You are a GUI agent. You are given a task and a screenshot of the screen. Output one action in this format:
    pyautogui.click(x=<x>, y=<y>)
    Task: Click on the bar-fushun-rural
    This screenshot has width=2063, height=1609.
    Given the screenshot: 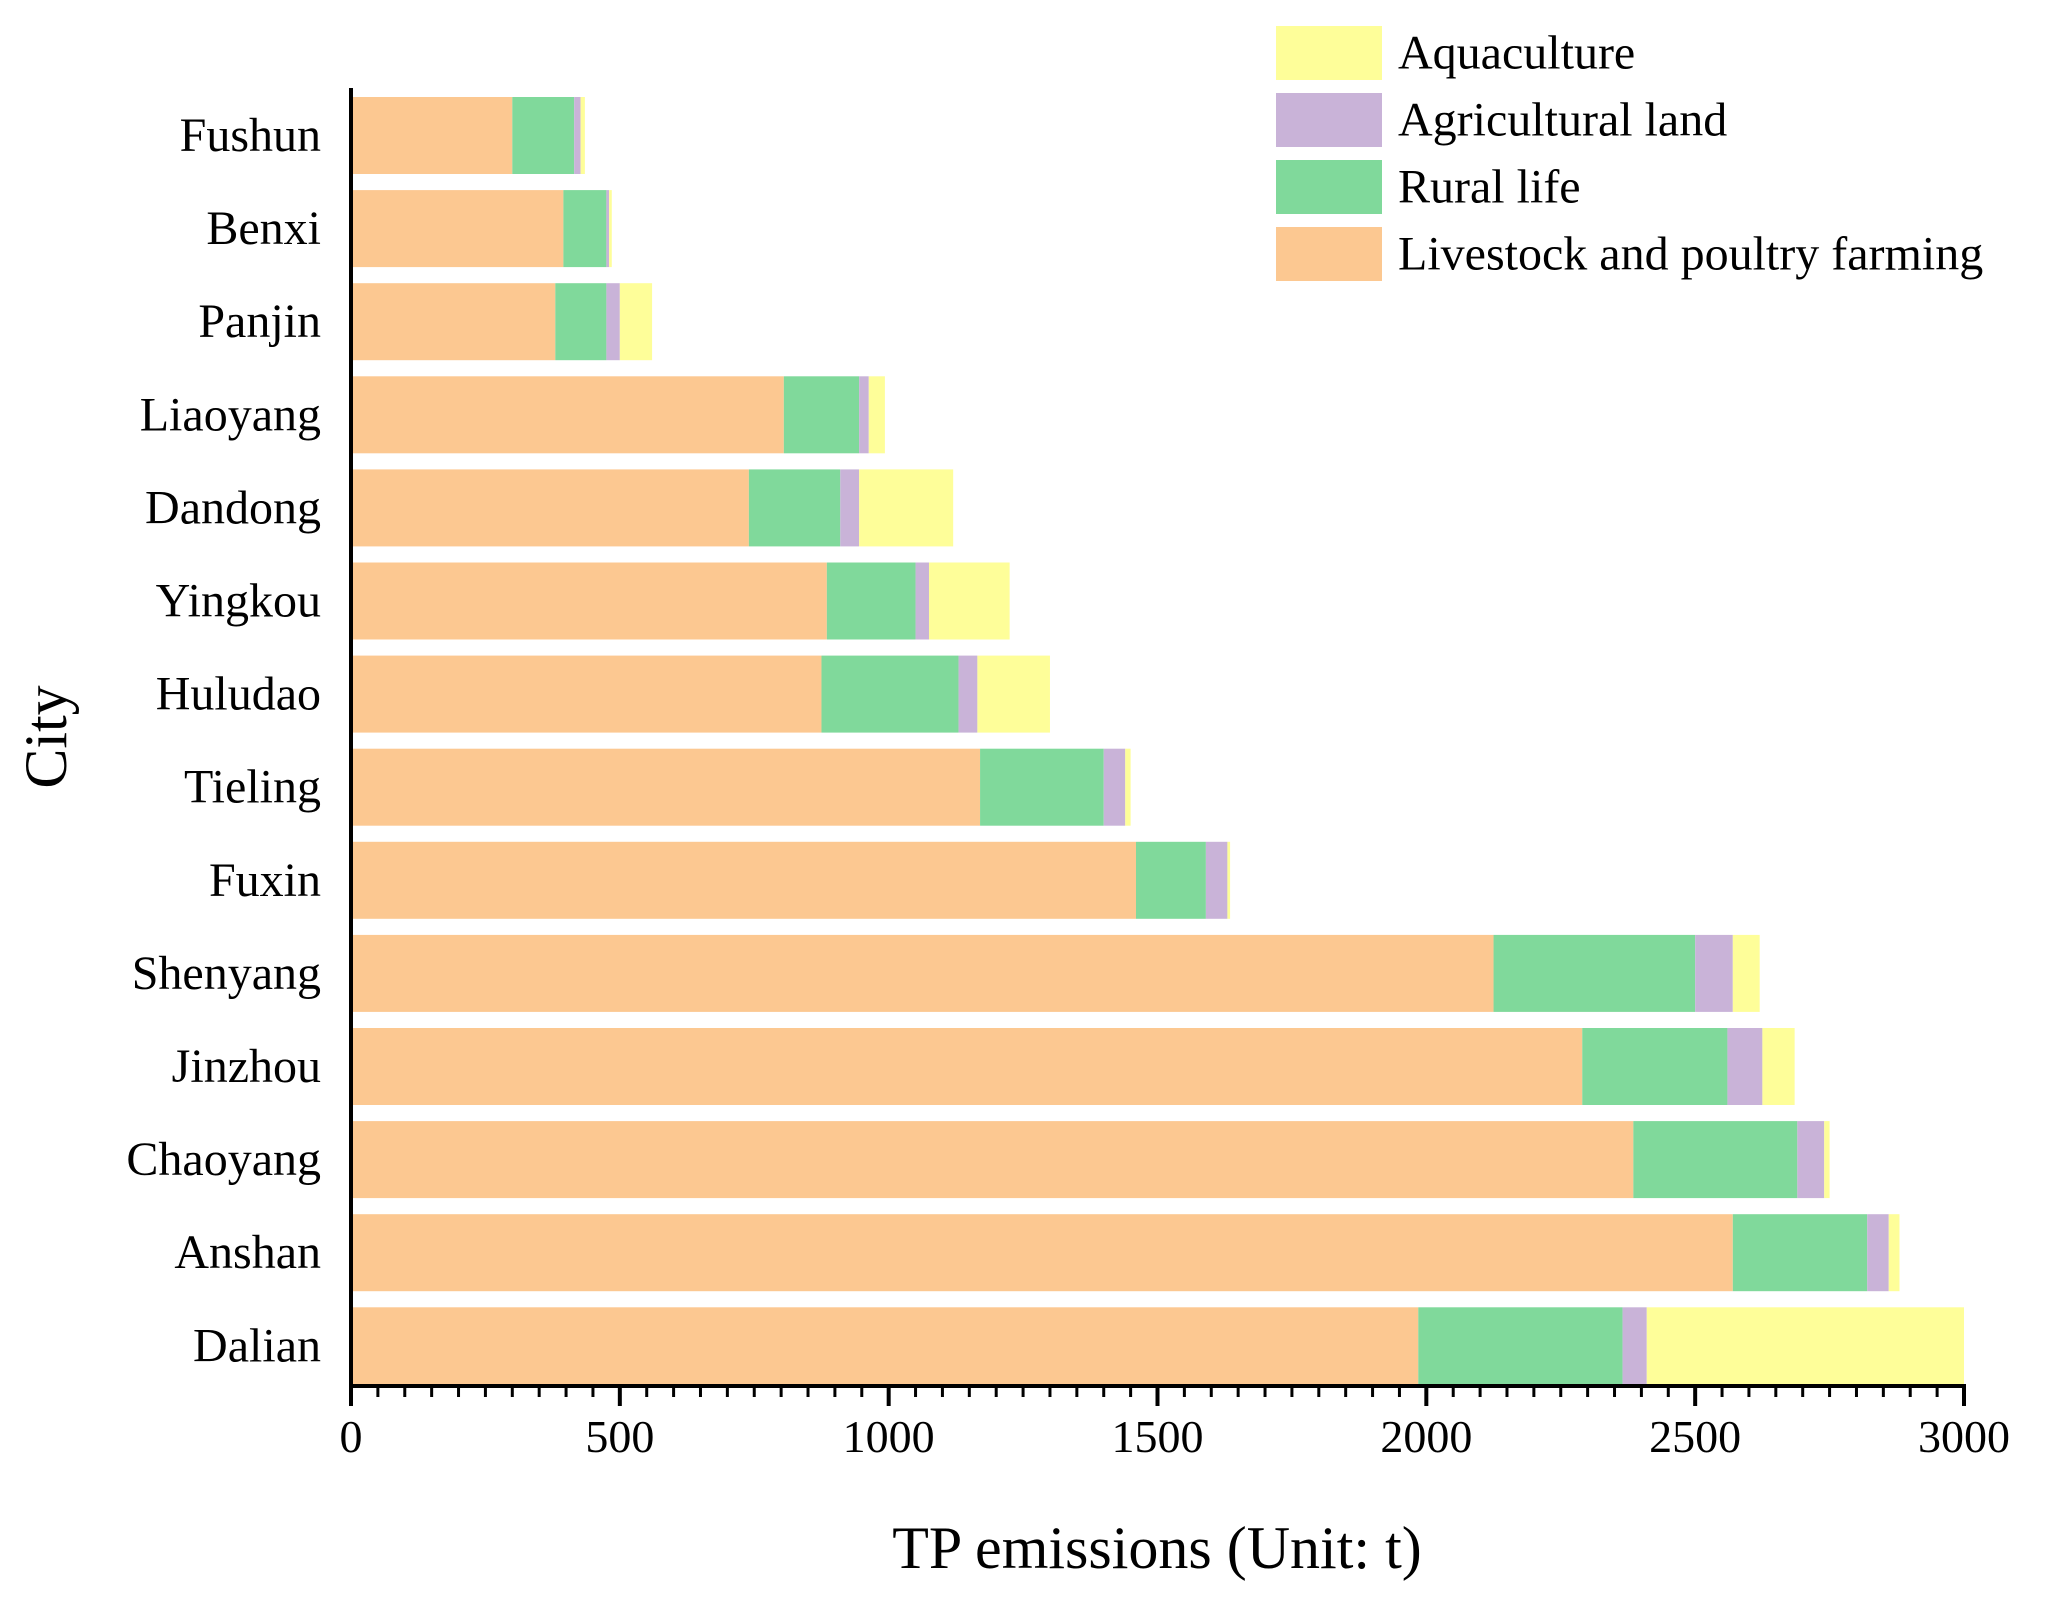 What is the action you would take?
    pyautogui.click(x=543, y=135)
    